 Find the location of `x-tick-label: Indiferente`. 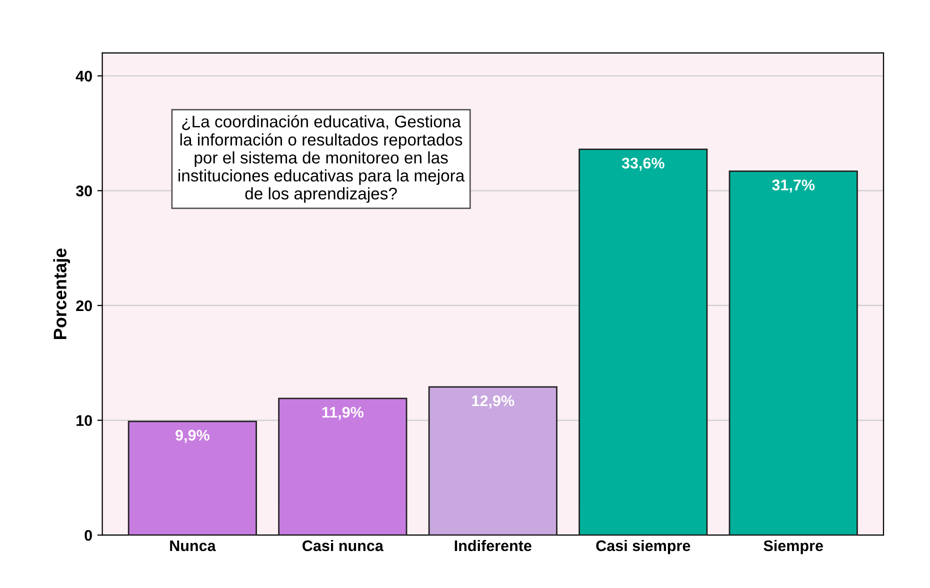

x-tick-label: Indiferente is located at coordinates (493, 546).